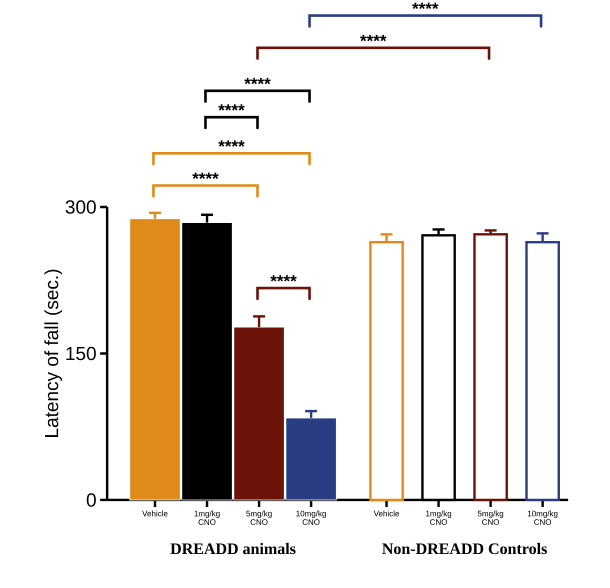 This screenshot has height=588, width=610. Describe the element at coordinates (53, 353) in the screenshot. I see `y-axis-title: Latency of fall (sec.)` at that location.